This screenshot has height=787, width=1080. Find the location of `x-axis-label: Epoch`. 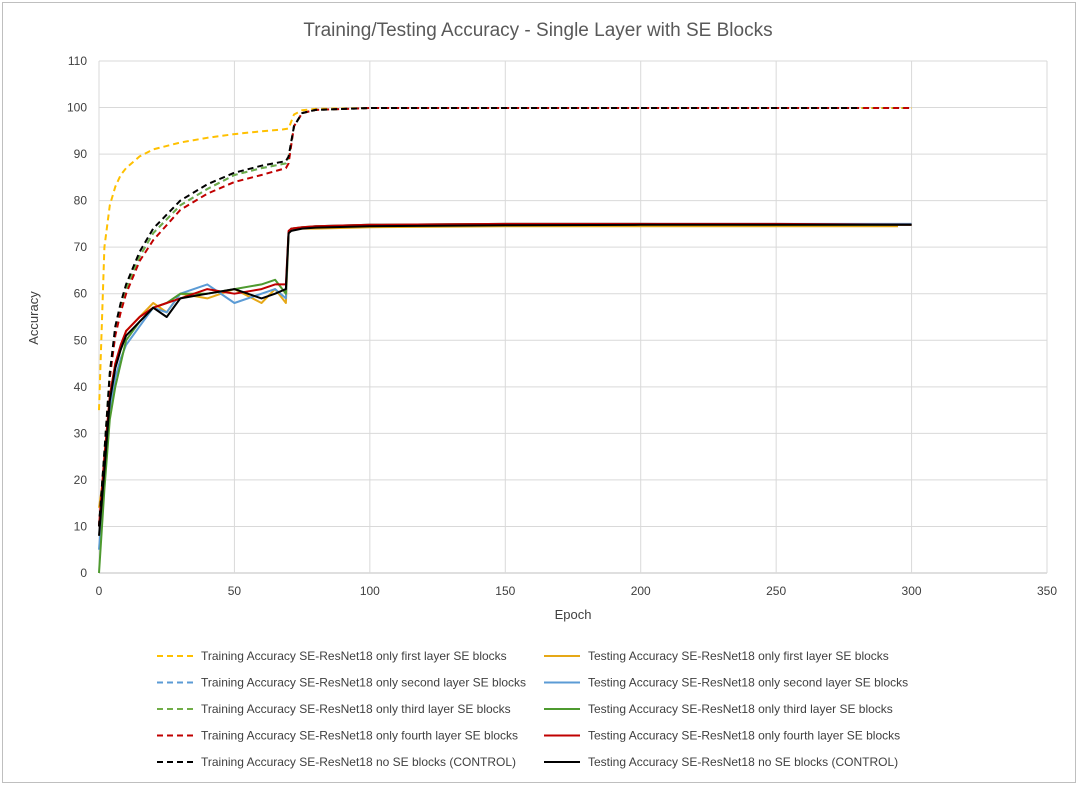

x-axis-label: Epoch is located at coordinates (573, 614).